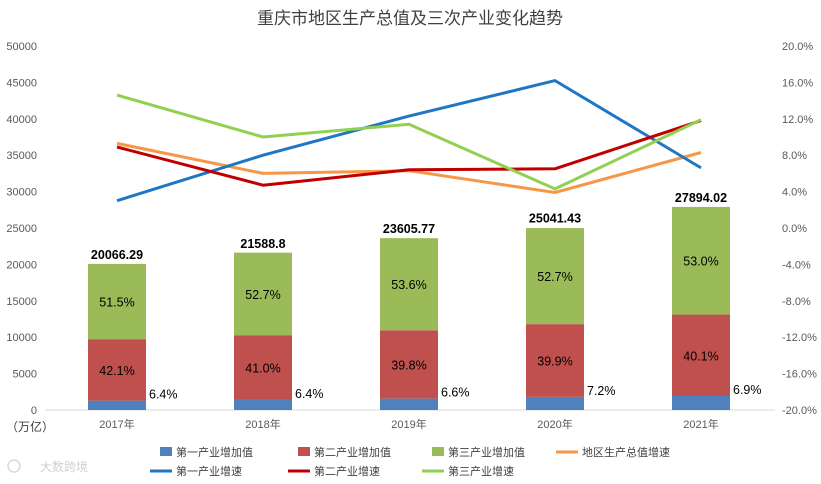 This screenshot has height=484, width=821. I want to click on legend-label: 第三产业增加值, so click(486, 452).